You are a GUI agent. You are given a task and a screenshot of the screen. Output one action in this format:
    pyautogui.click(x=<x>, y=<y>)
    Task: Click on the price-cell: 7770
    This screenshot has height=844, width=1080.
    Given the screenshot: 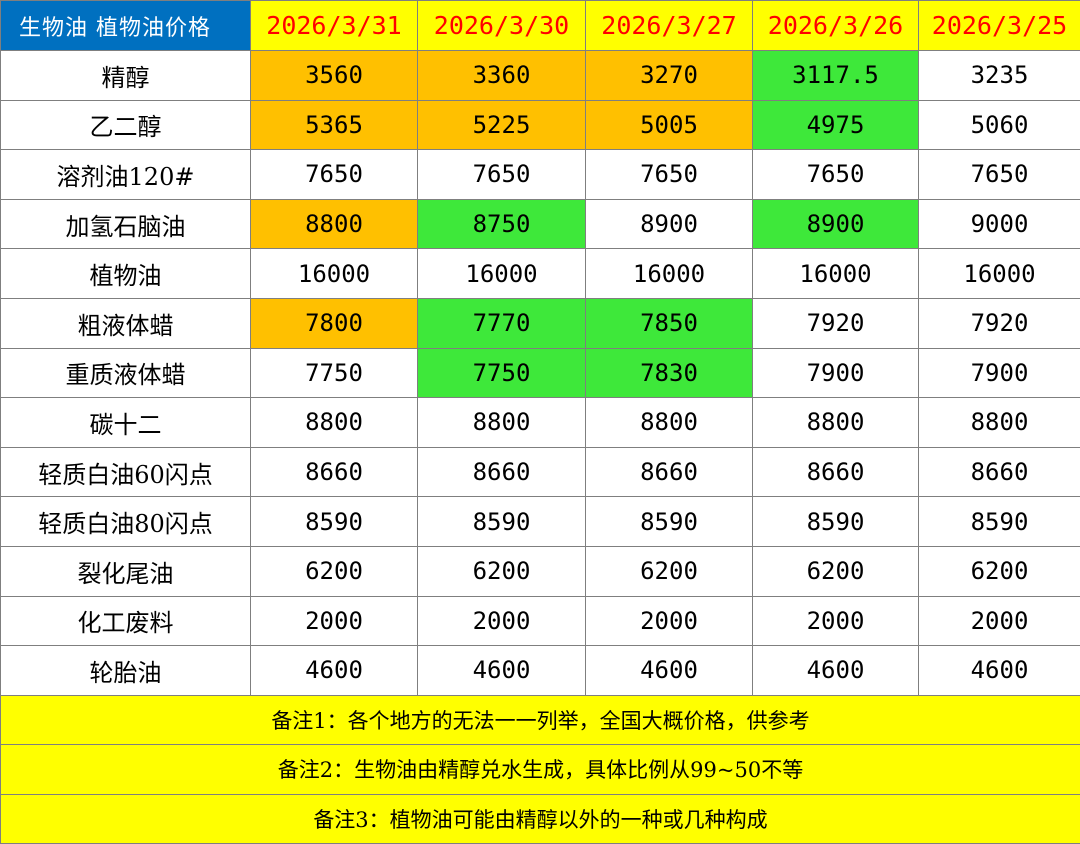 What is the action you would take?
    pyautogui.click(x=502, y=323)
    